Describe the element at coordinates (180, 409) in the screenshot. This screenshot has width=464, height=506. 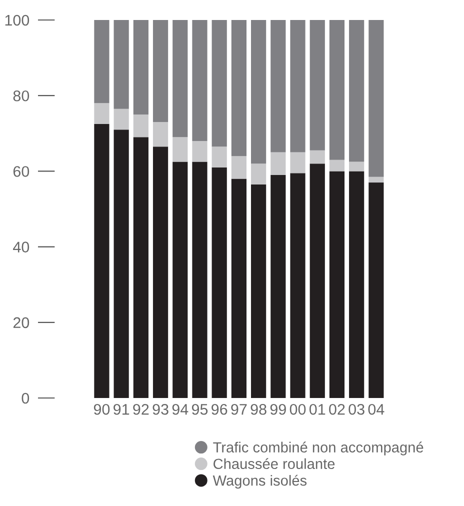
I see `x-tick-label: 94` at that location.